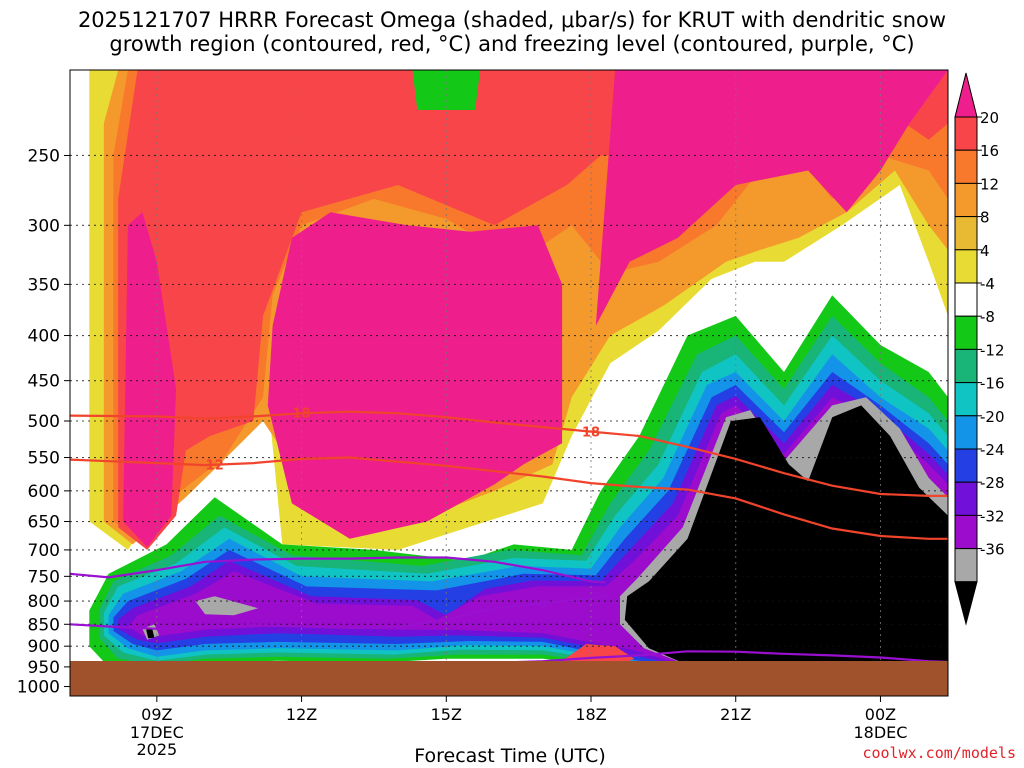 The width and height of the screenshot is (1024, 768). What do you see at coordinates (880, 714) in the screenshot?
I see `x-tick-label-00Z: 00Z` at bounding box center [880, 714].